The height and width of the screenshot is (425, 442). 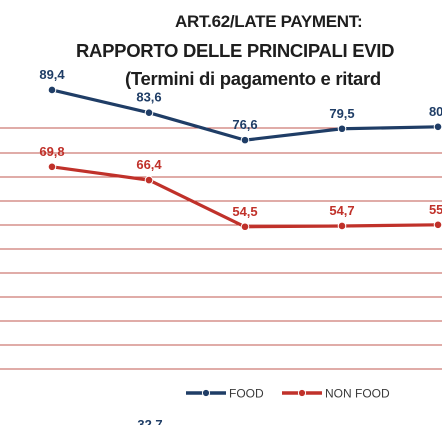 What do you see at coordinates (206, 393) in the screenshot?
I see `legend-food-marker` at bounding box center [206, 393].